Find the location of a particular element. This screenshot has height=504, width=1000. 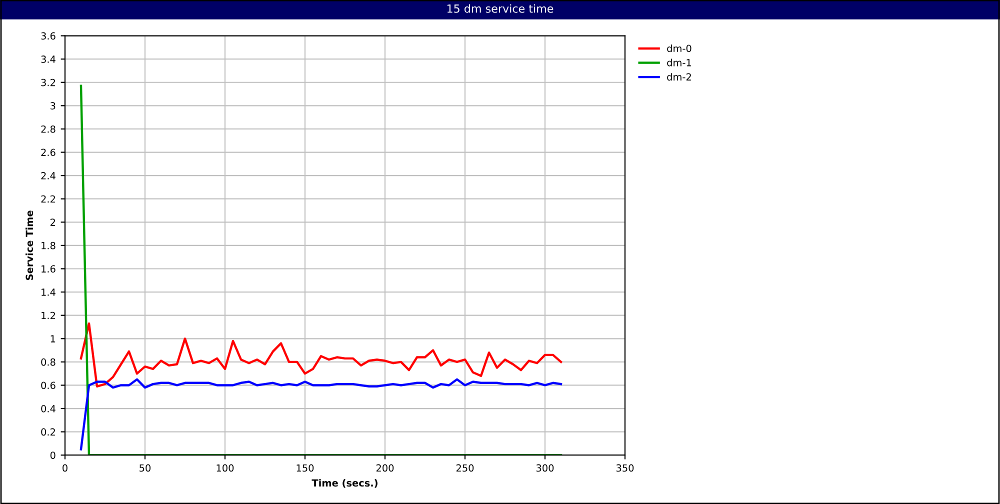

legend-label: dm-1 is located at coordinates (679, 62).